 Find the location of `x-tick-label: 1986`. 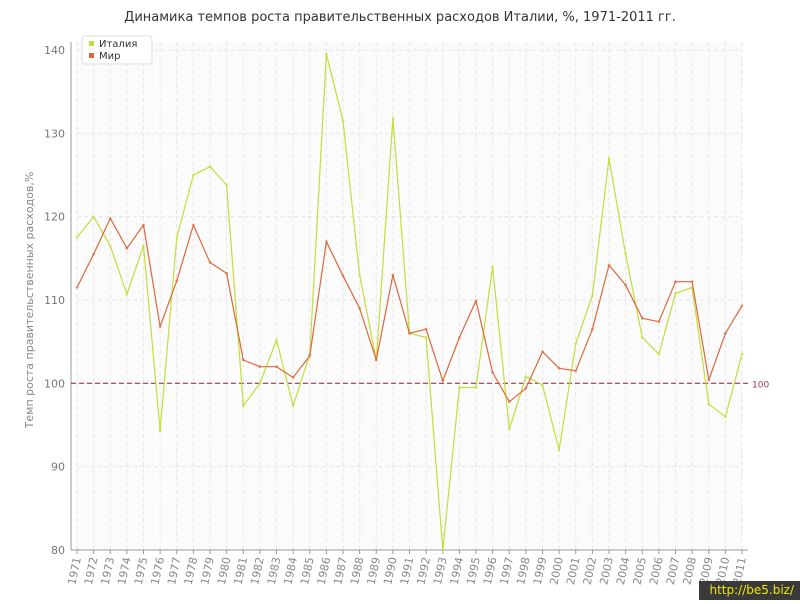

x-tick-label: 1986 is located at coordinates (324, 571).